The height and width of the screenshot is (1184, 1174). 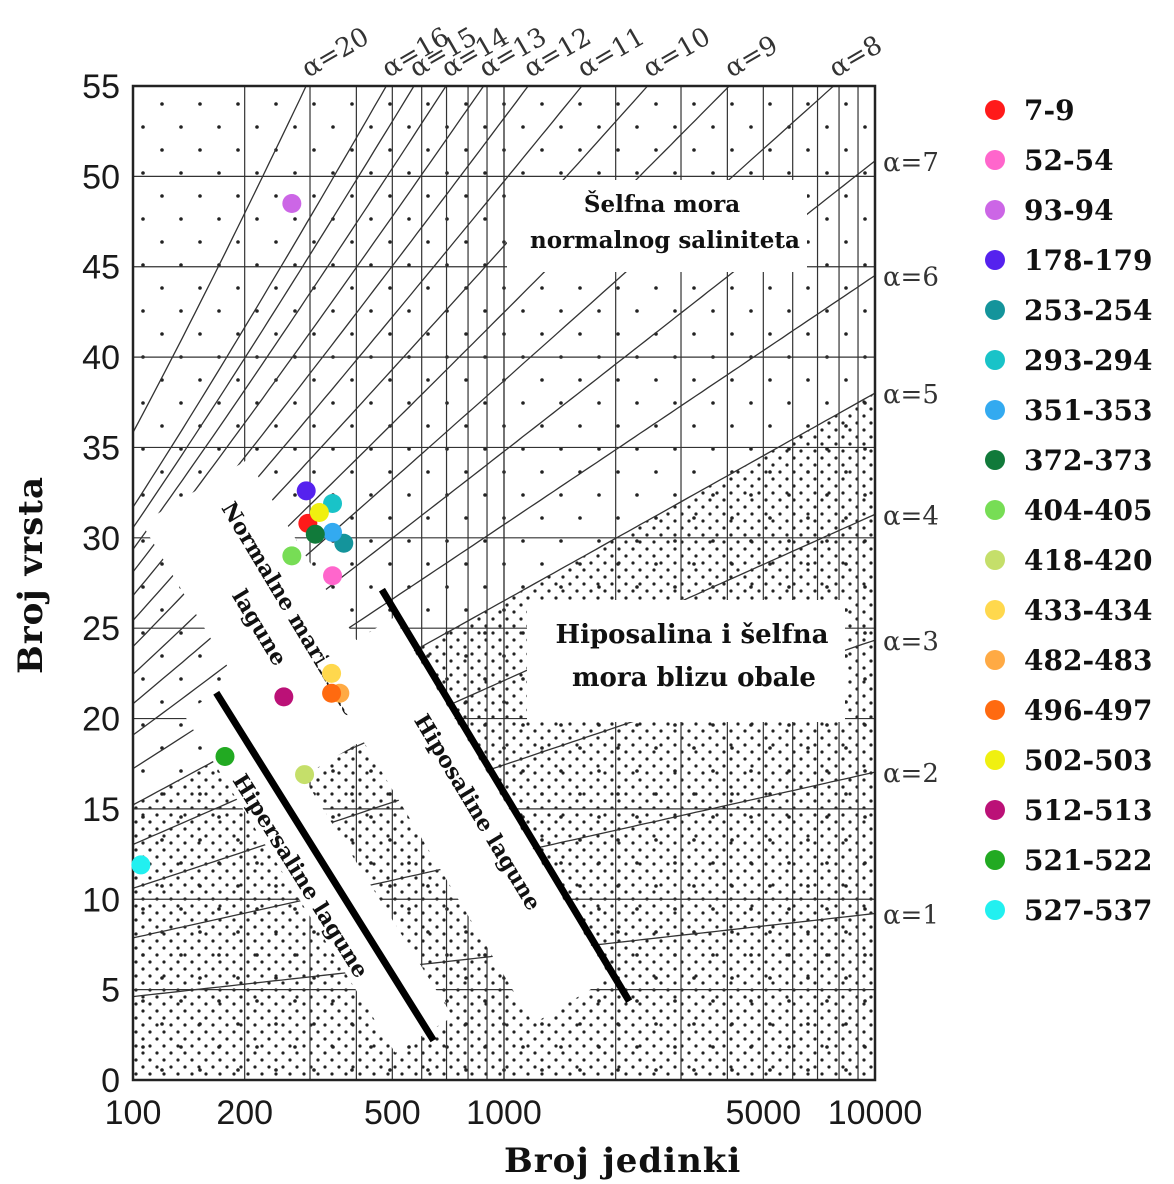 I want to click on alpha-label: α=6, so click(x=911, y=277).